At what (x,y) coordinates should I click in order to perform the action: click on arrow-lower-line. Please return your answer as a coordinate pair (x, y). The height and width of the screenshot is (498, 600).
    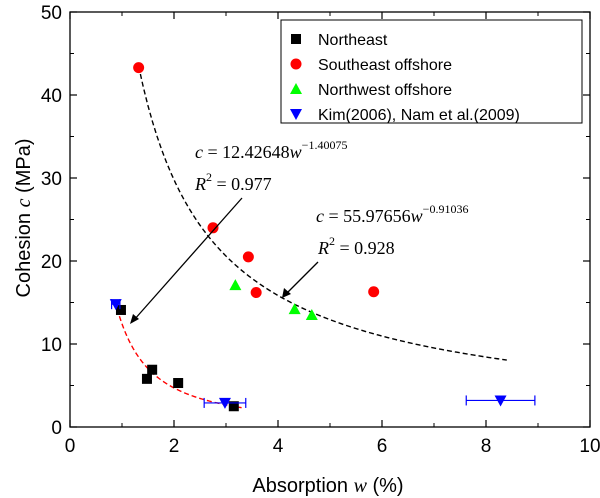
    Looking at the image, I should click on (302, 278).